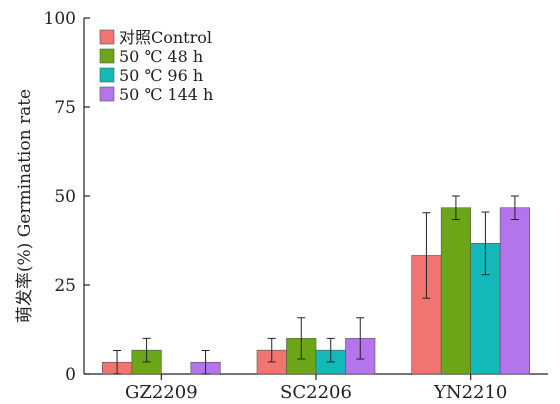 Image resolution: width=560 pixels, height=404 pixels. What do you see at coordinates (161, 75) in the screenshot?
I see `legend-label-3: 50 ℃ 96 h` at bounding box center [161, 75].